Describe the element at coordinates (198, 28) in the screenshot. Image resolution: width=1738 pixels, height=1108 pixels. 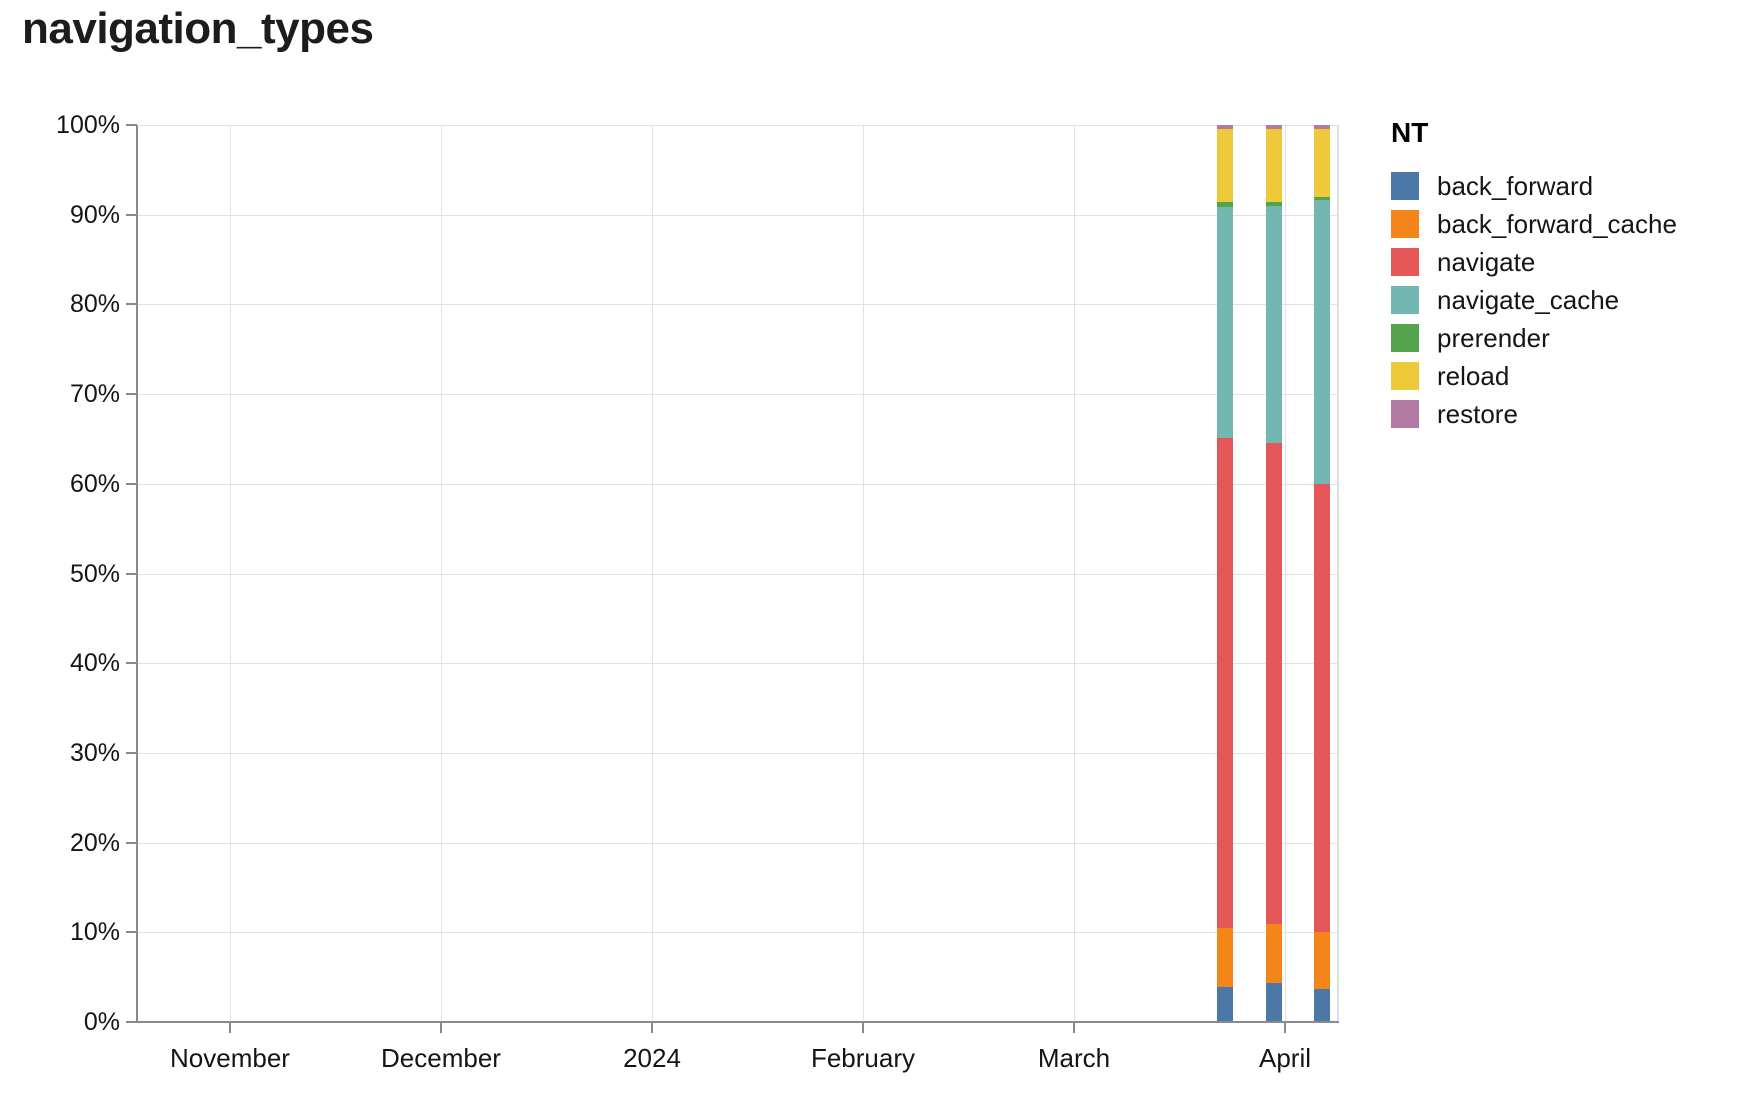
I see `chart-title: navigation_types` at that location.